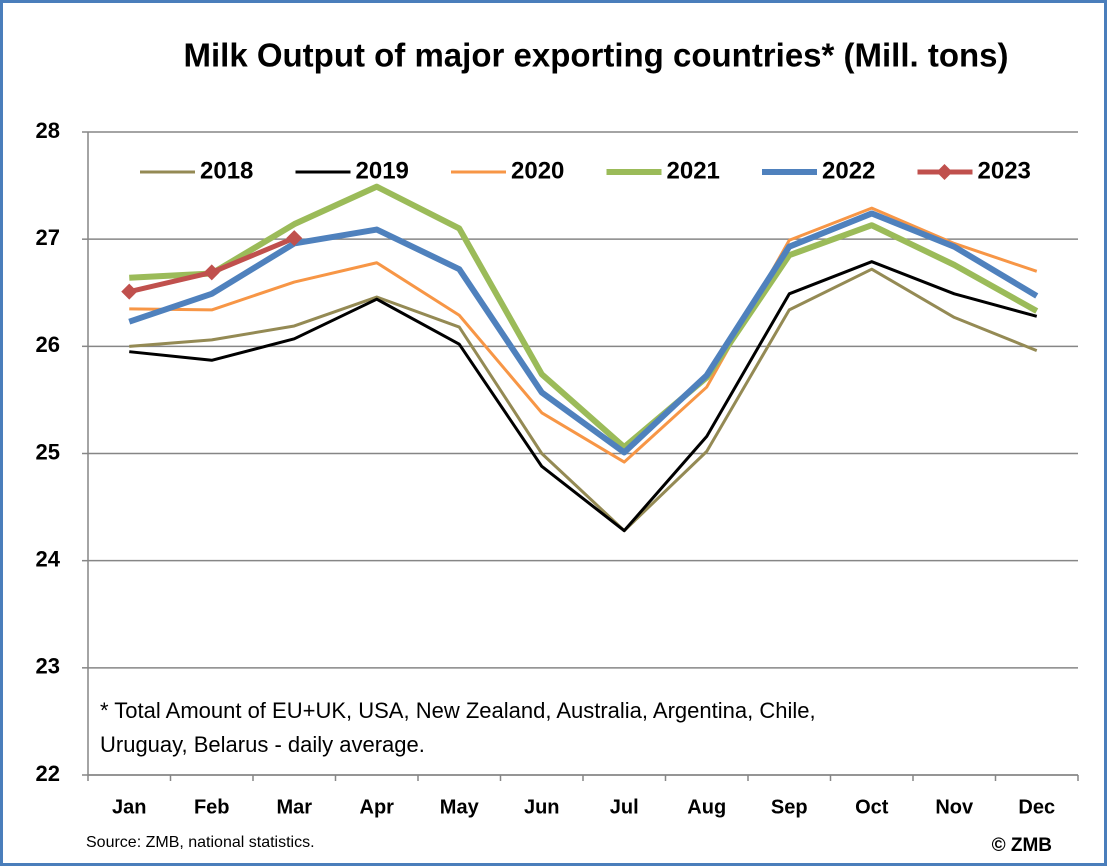 The height and width of the screenshot is (866, 1107). What do you see at coordinates (129, 807) in the screenshot?
I see `x-tick-label: Jan` at bounding box center [129, 807].